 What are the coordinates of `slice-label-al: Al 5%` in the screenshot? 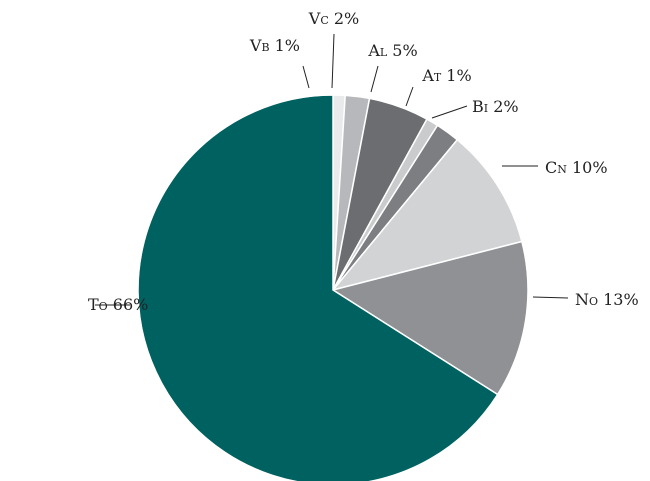 It's located at (392, 50).